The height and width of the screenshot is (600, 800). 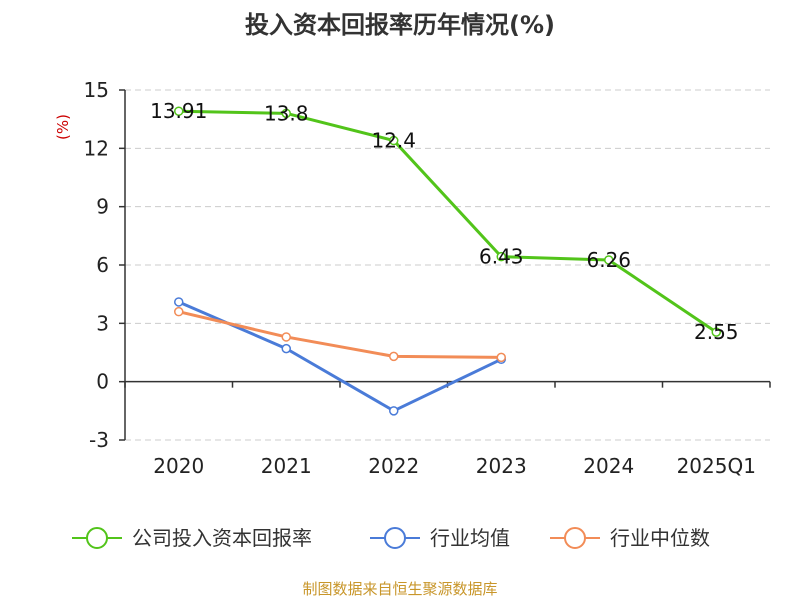 I want to click on x-tick-label: 2024, so click(x=608, y=466).